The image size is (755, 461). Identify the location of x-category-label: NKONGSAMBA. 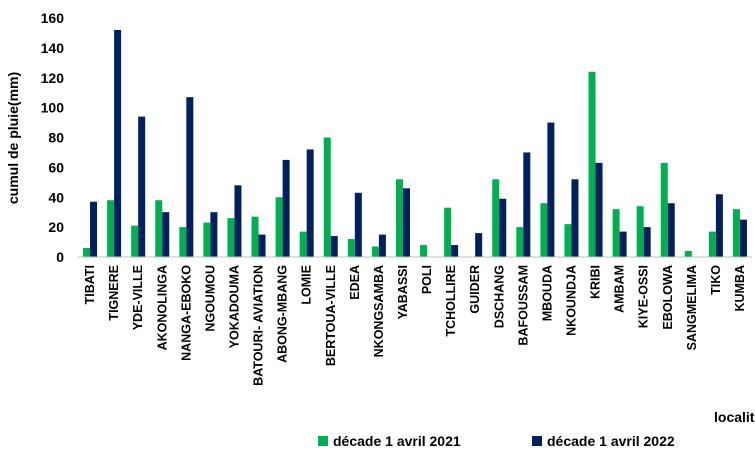
(379, 311).